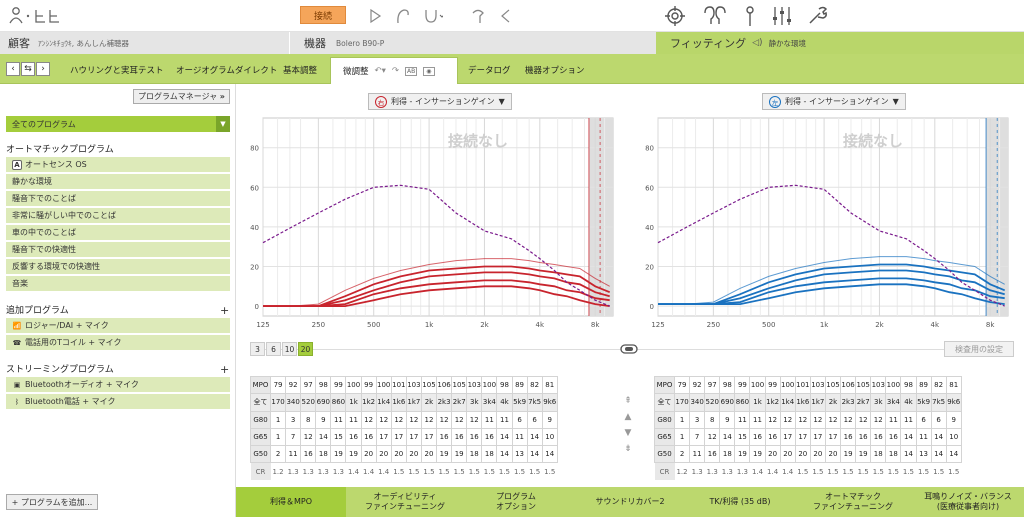  I want to click on all-programs-select: 全てのプログラム ▼, so click(118, 124).